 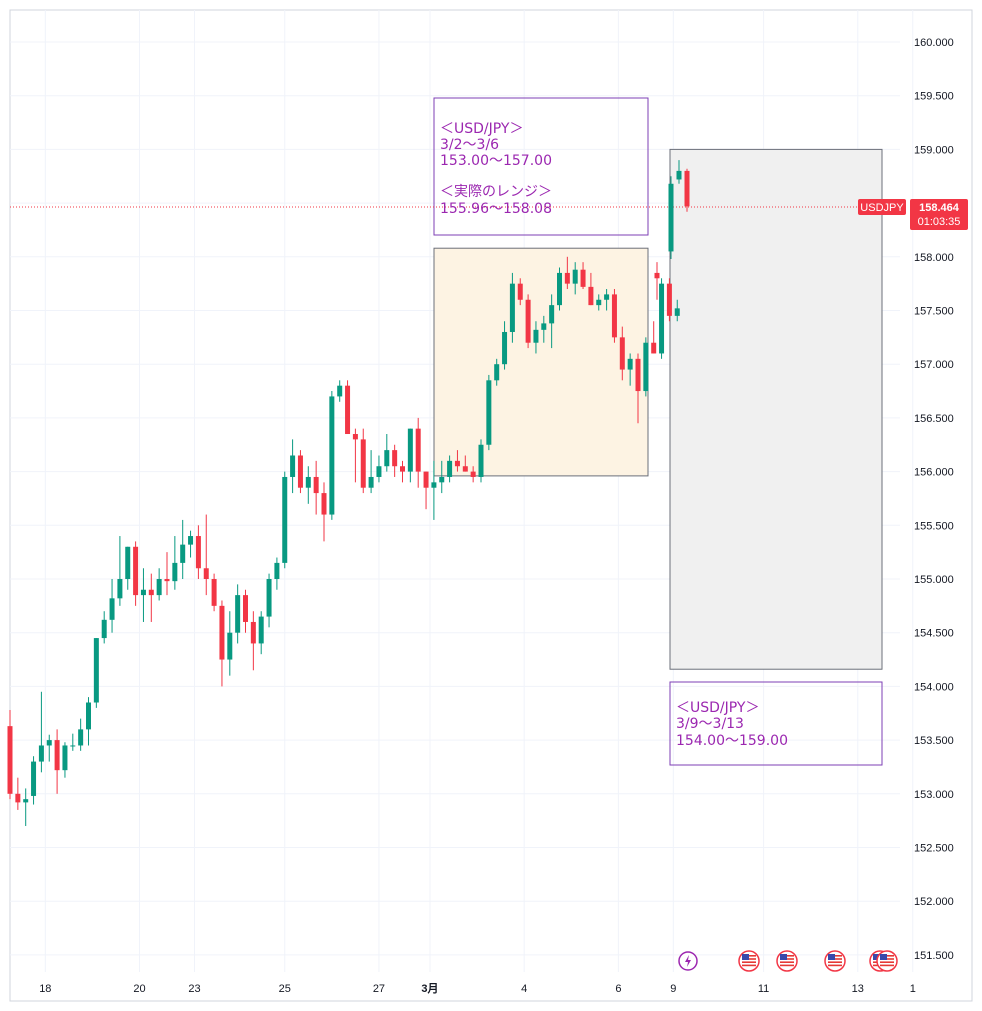 What do you see at coordinates (776, 409) in the screenshot?
I see `forecast-range-box` at bounding box center [776, 409].